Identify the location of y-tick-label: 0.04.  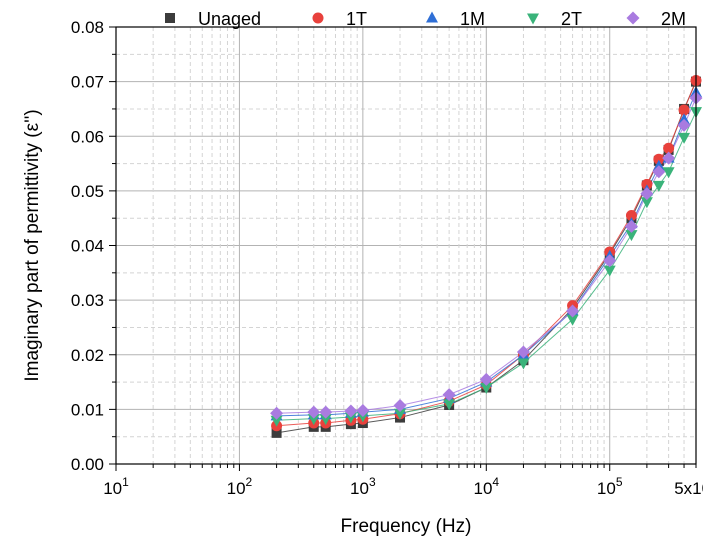
(87, 246).